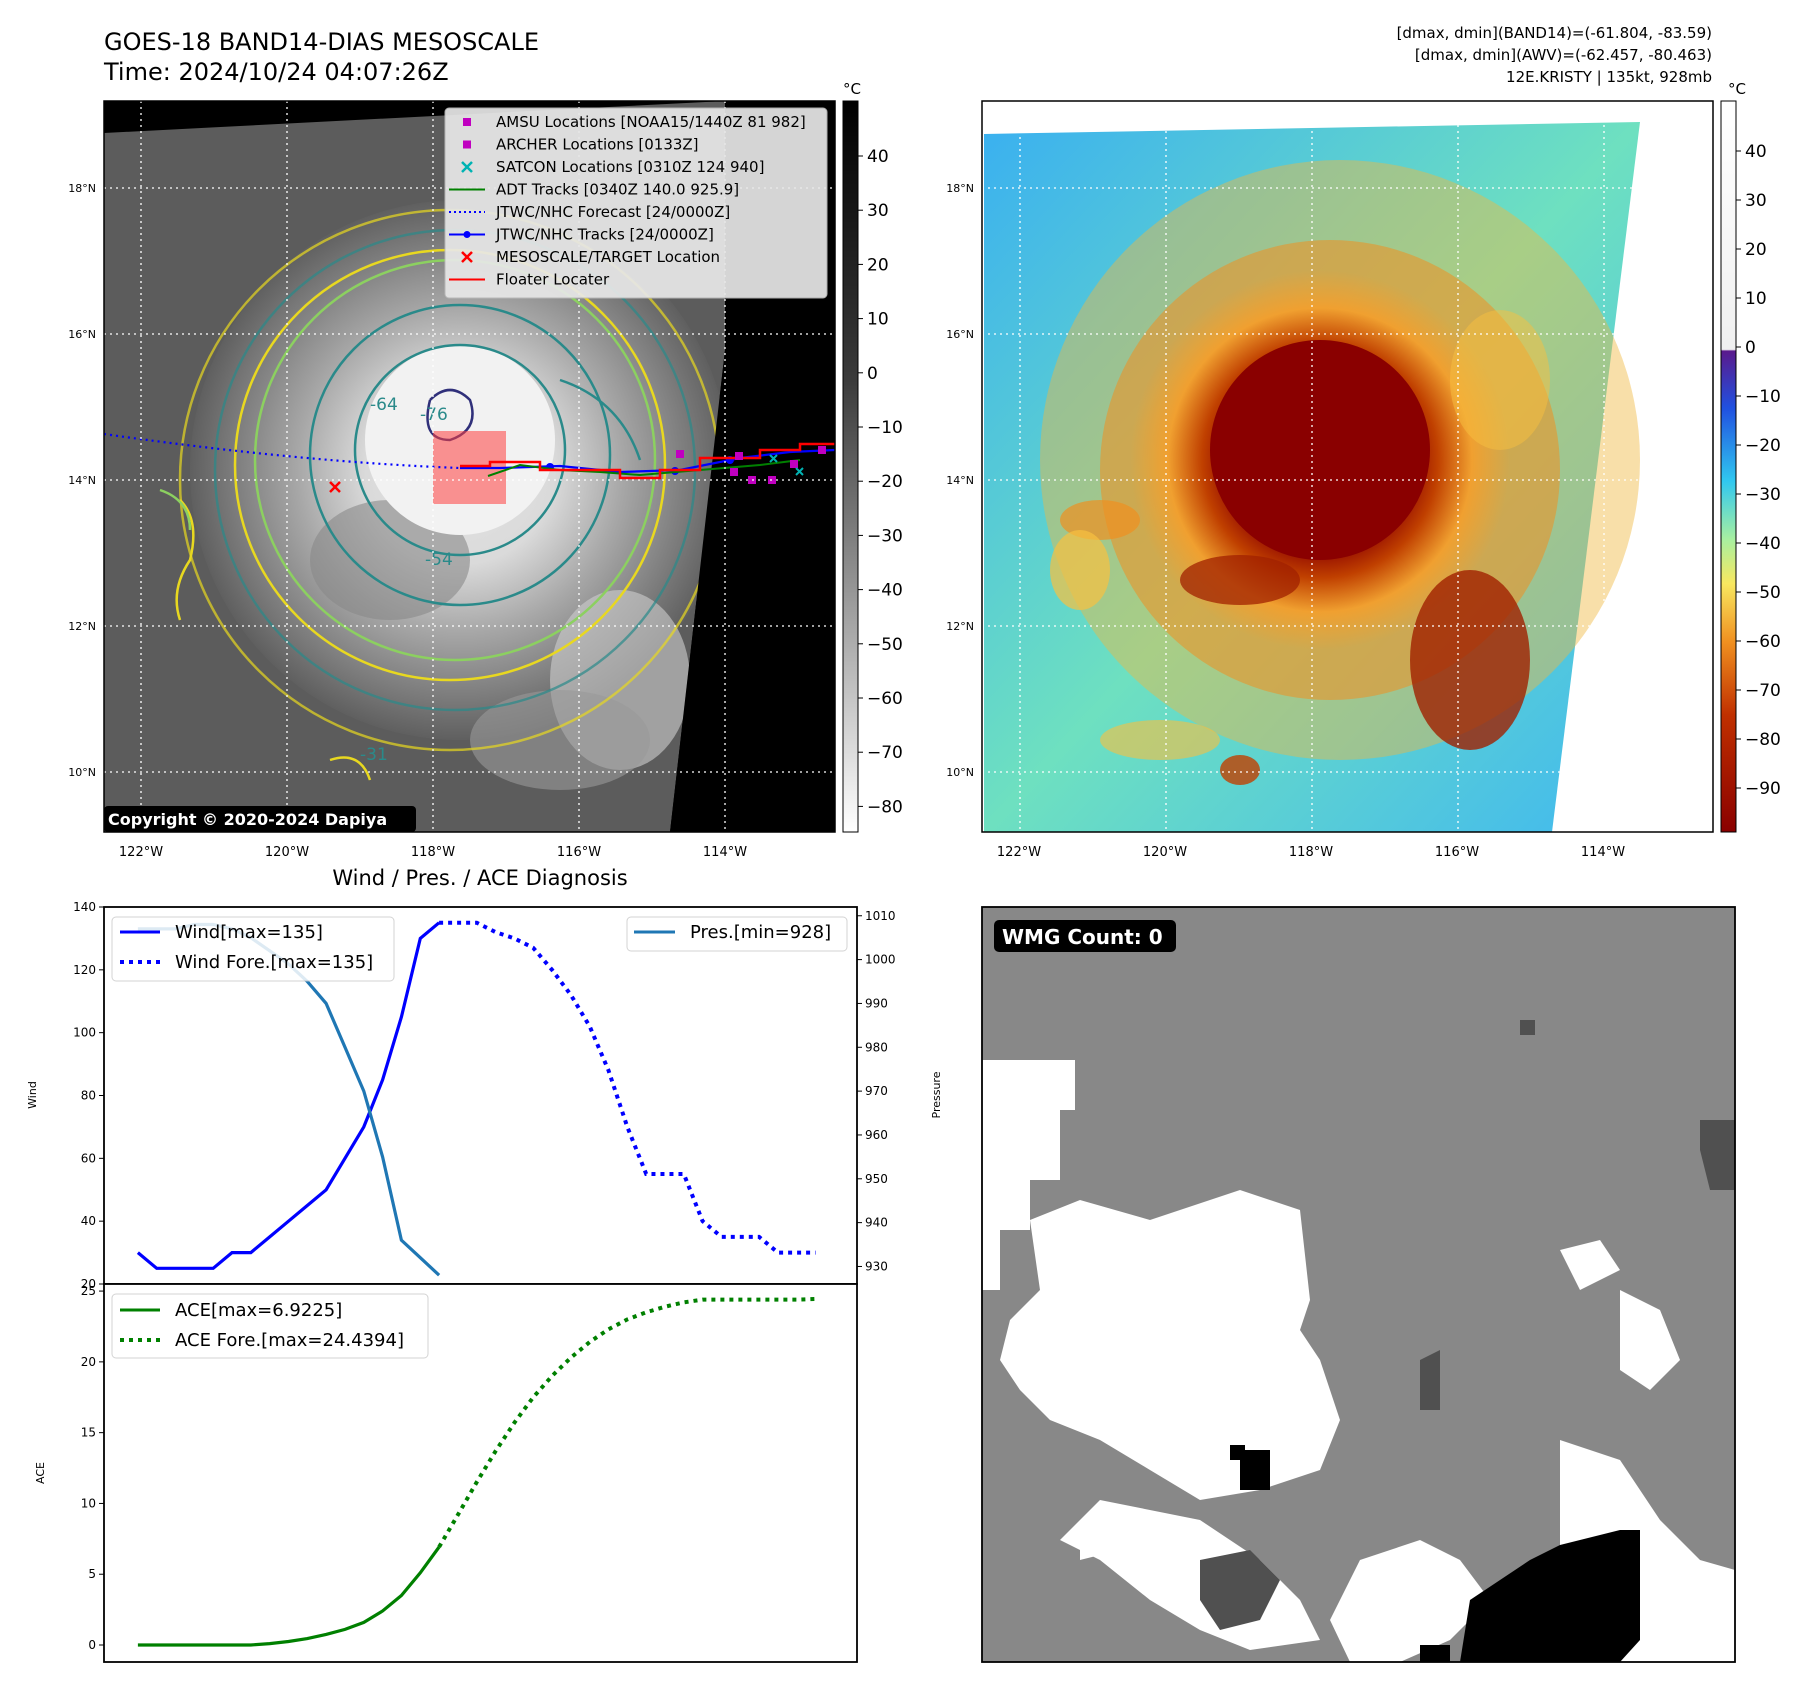 Image resolution: width=1797 pixels, height=1690 pixels. I want to click on colorbar-tick-label: 0, so click(872, 374).